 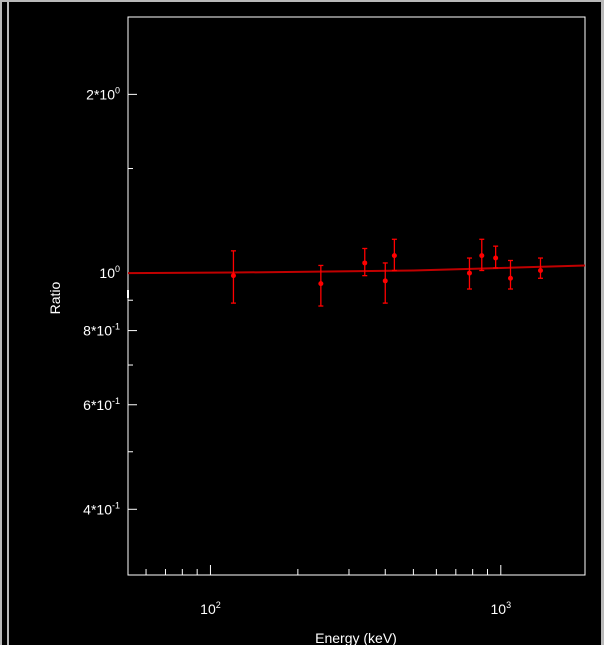 What do you see at coordinates (1, 322) in the screenshot?
I see `window-frame-left` at bounding box center [1, 322].